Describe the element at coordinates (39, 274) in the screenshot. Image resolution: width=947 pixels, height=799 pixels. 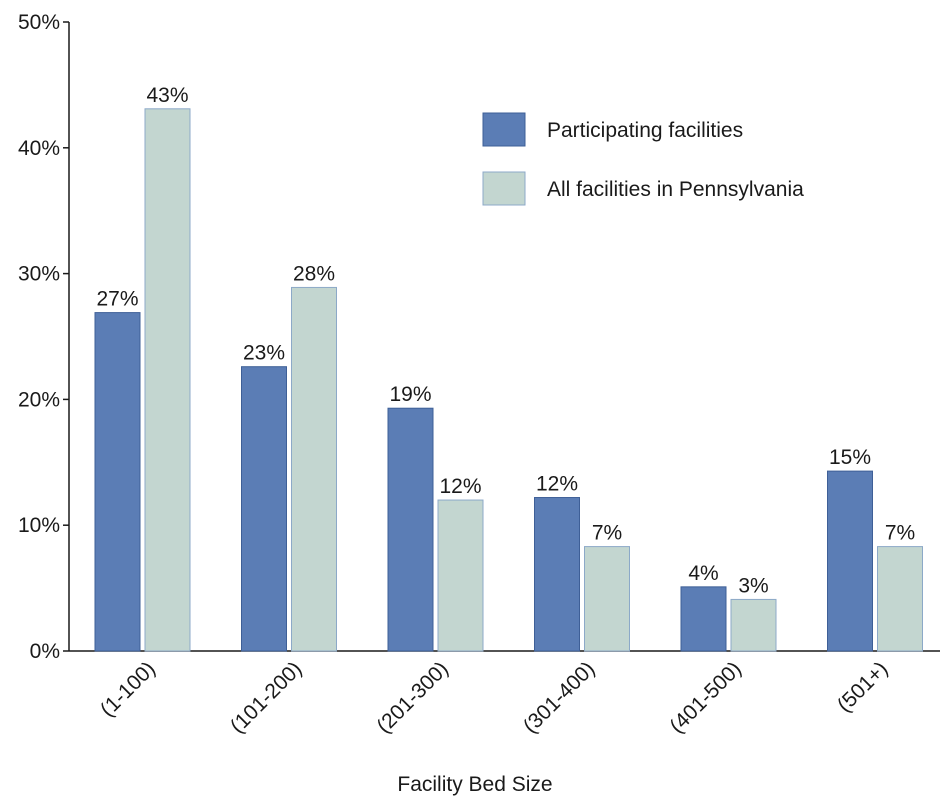
I see `y-tick-label: 30%` at that location.